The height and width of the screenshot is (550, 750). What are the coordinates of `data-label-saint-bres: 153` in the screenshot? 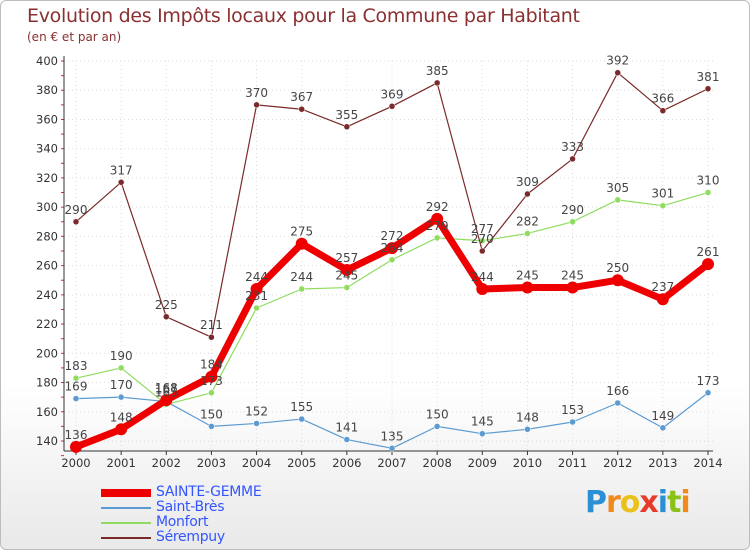 It's located at (572, 410).